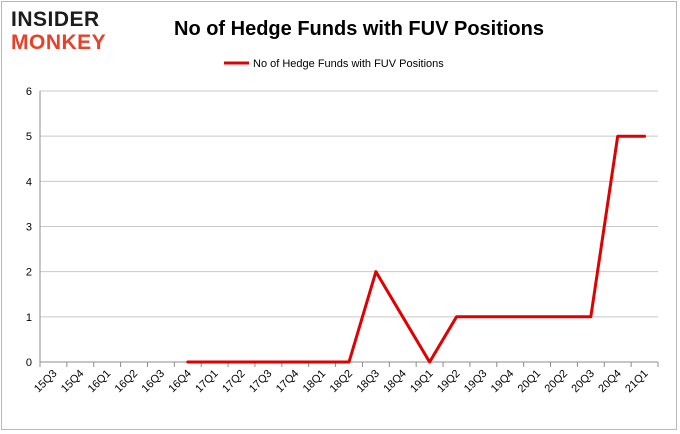 This screenshot has height=434, width=680. What do you see at coordinates (476, 382) in the screenshot?
I see `x-tick-label-19Q3: 19Q3` at bounding box center [476, 382].